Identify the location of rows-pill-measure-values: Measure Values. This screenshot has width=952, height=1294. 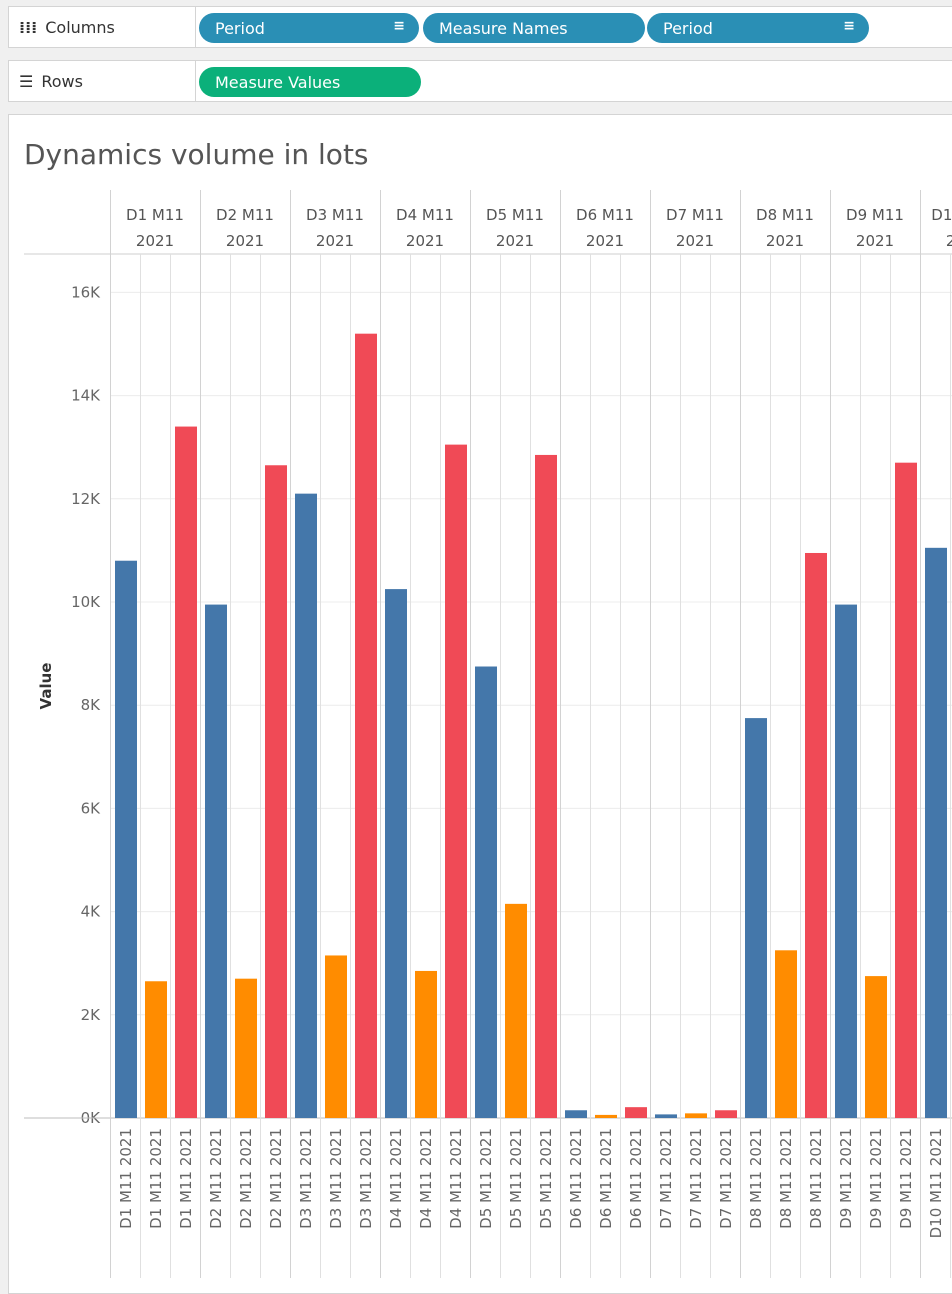
(310, 82).